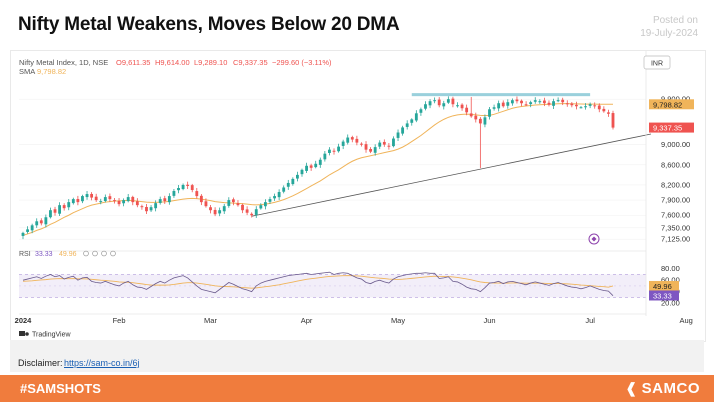 This screenshot has height=402, width=714. I want to click on tradingview-logo-icon, so click(24, 333).